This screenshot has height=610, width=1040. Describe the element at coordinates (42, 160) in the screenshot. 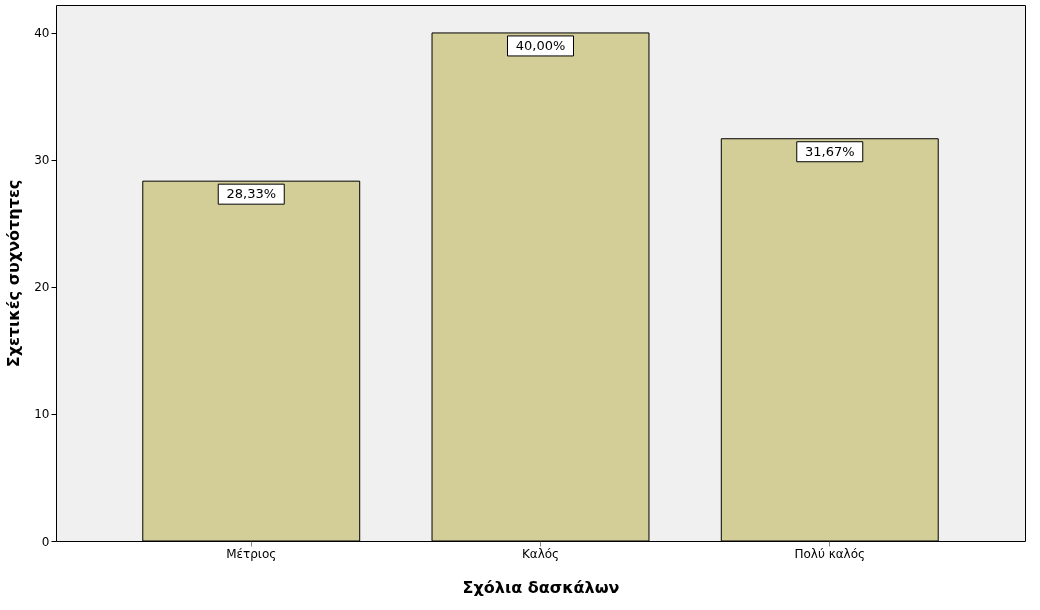

I see `y-tick-label: 30` at that location.